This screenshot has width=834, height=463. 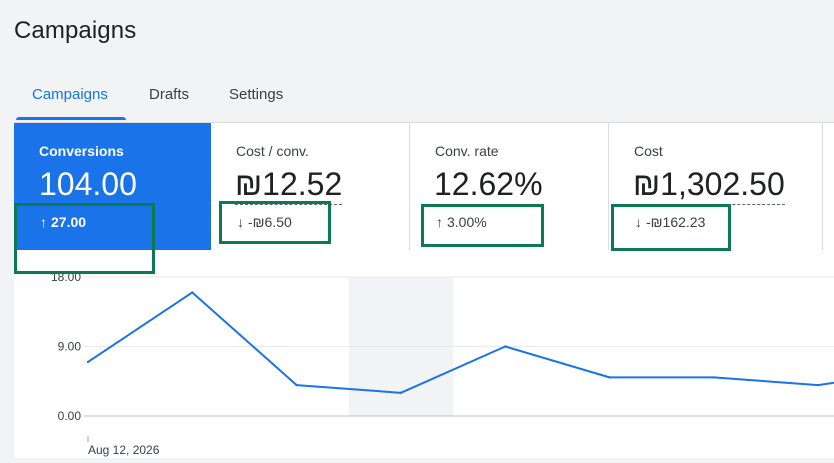 What do you see at coordinates (272, 151) in the screenshot?
I see `metric-title: Cost / conv.` at bounding box center [272, 151].